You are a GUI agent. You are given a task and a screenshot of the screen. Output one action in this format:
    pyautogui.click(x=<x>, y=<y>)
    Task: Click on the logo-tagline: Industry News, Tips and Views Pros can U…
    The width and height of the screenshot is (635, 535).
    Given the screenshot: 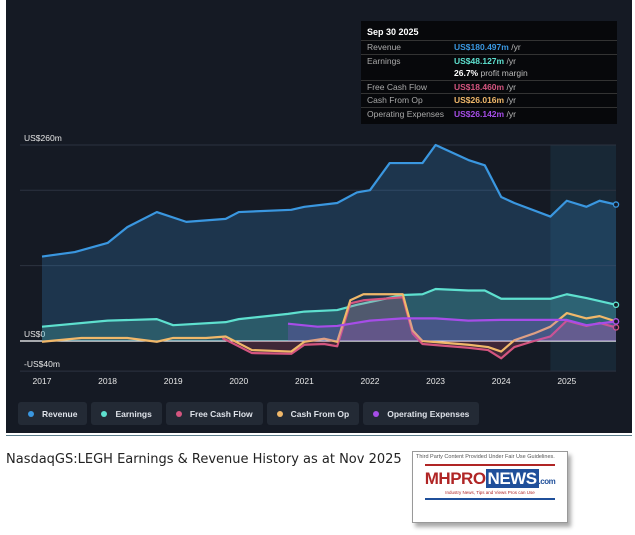 What is the action you would take?
    pyautogui.click(x=490, y=492)
    